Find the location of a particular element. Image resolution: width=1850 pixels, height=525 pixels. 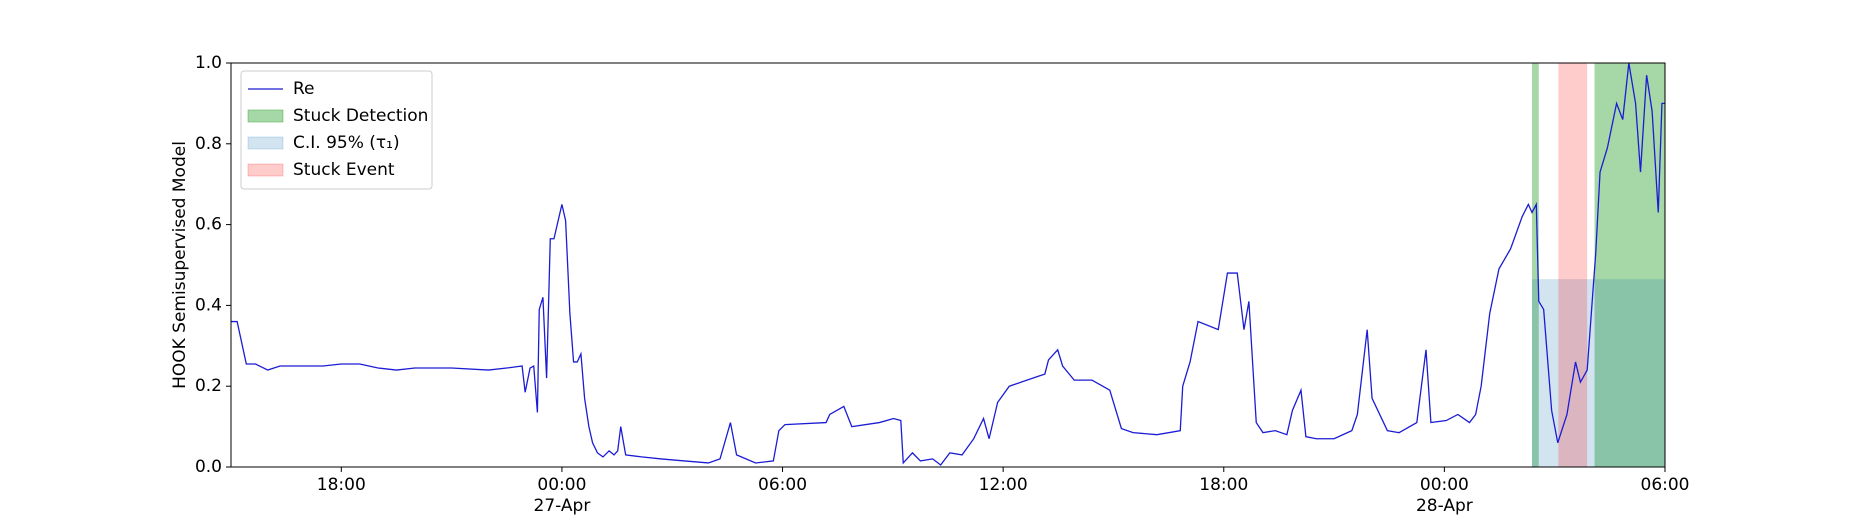

y-tick-label: 0.0 is located at coordinates (208, 467).